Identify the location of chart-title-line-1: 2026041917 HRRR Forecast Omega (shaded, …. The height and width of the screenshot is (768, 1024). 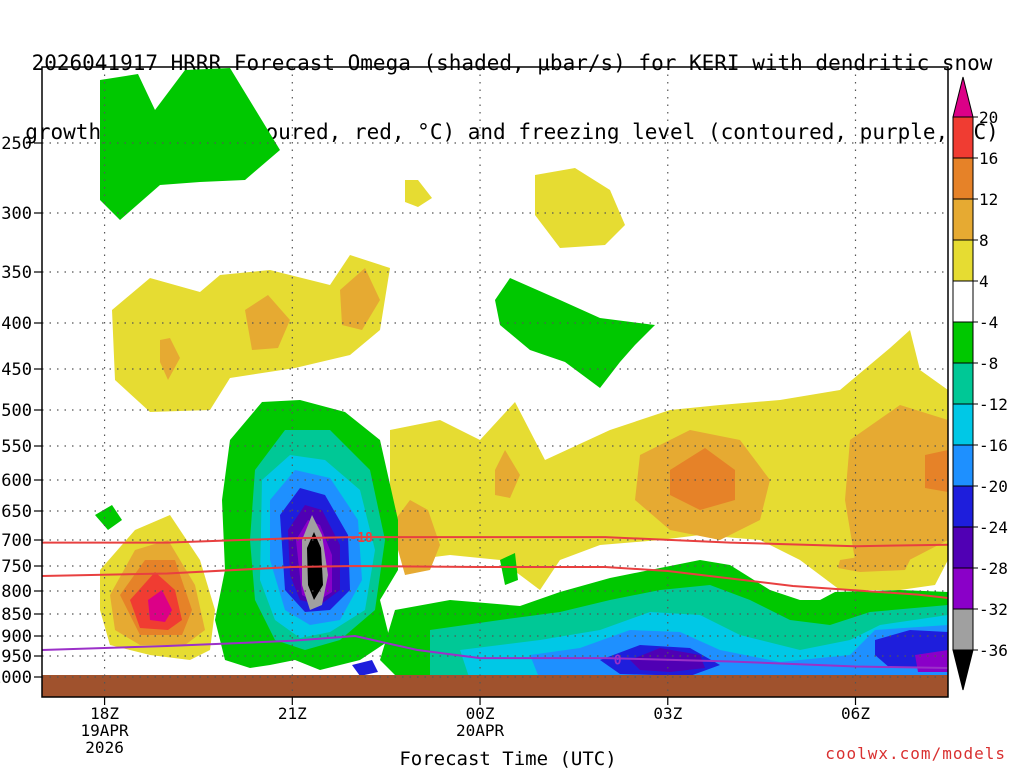
(512, 63).